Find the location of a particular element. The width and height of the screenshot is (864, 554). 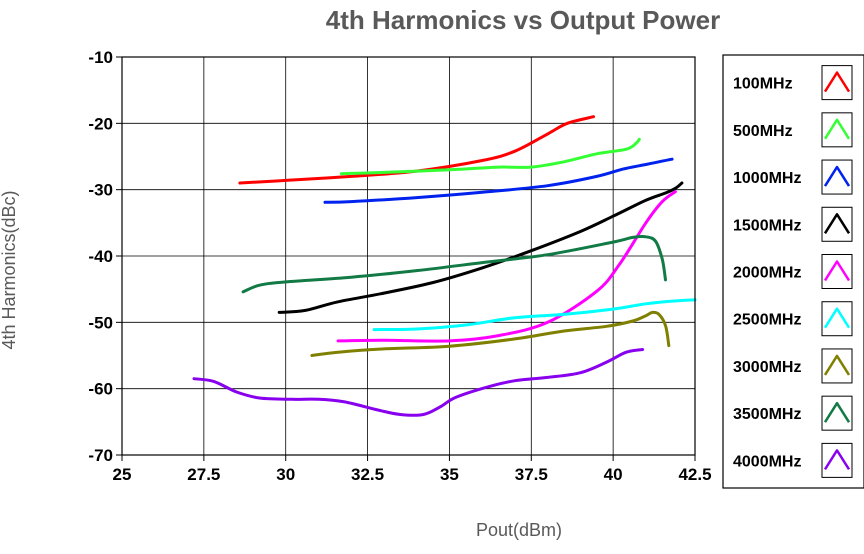

y-tick-label: -70 is located at coordinates (100, 455).